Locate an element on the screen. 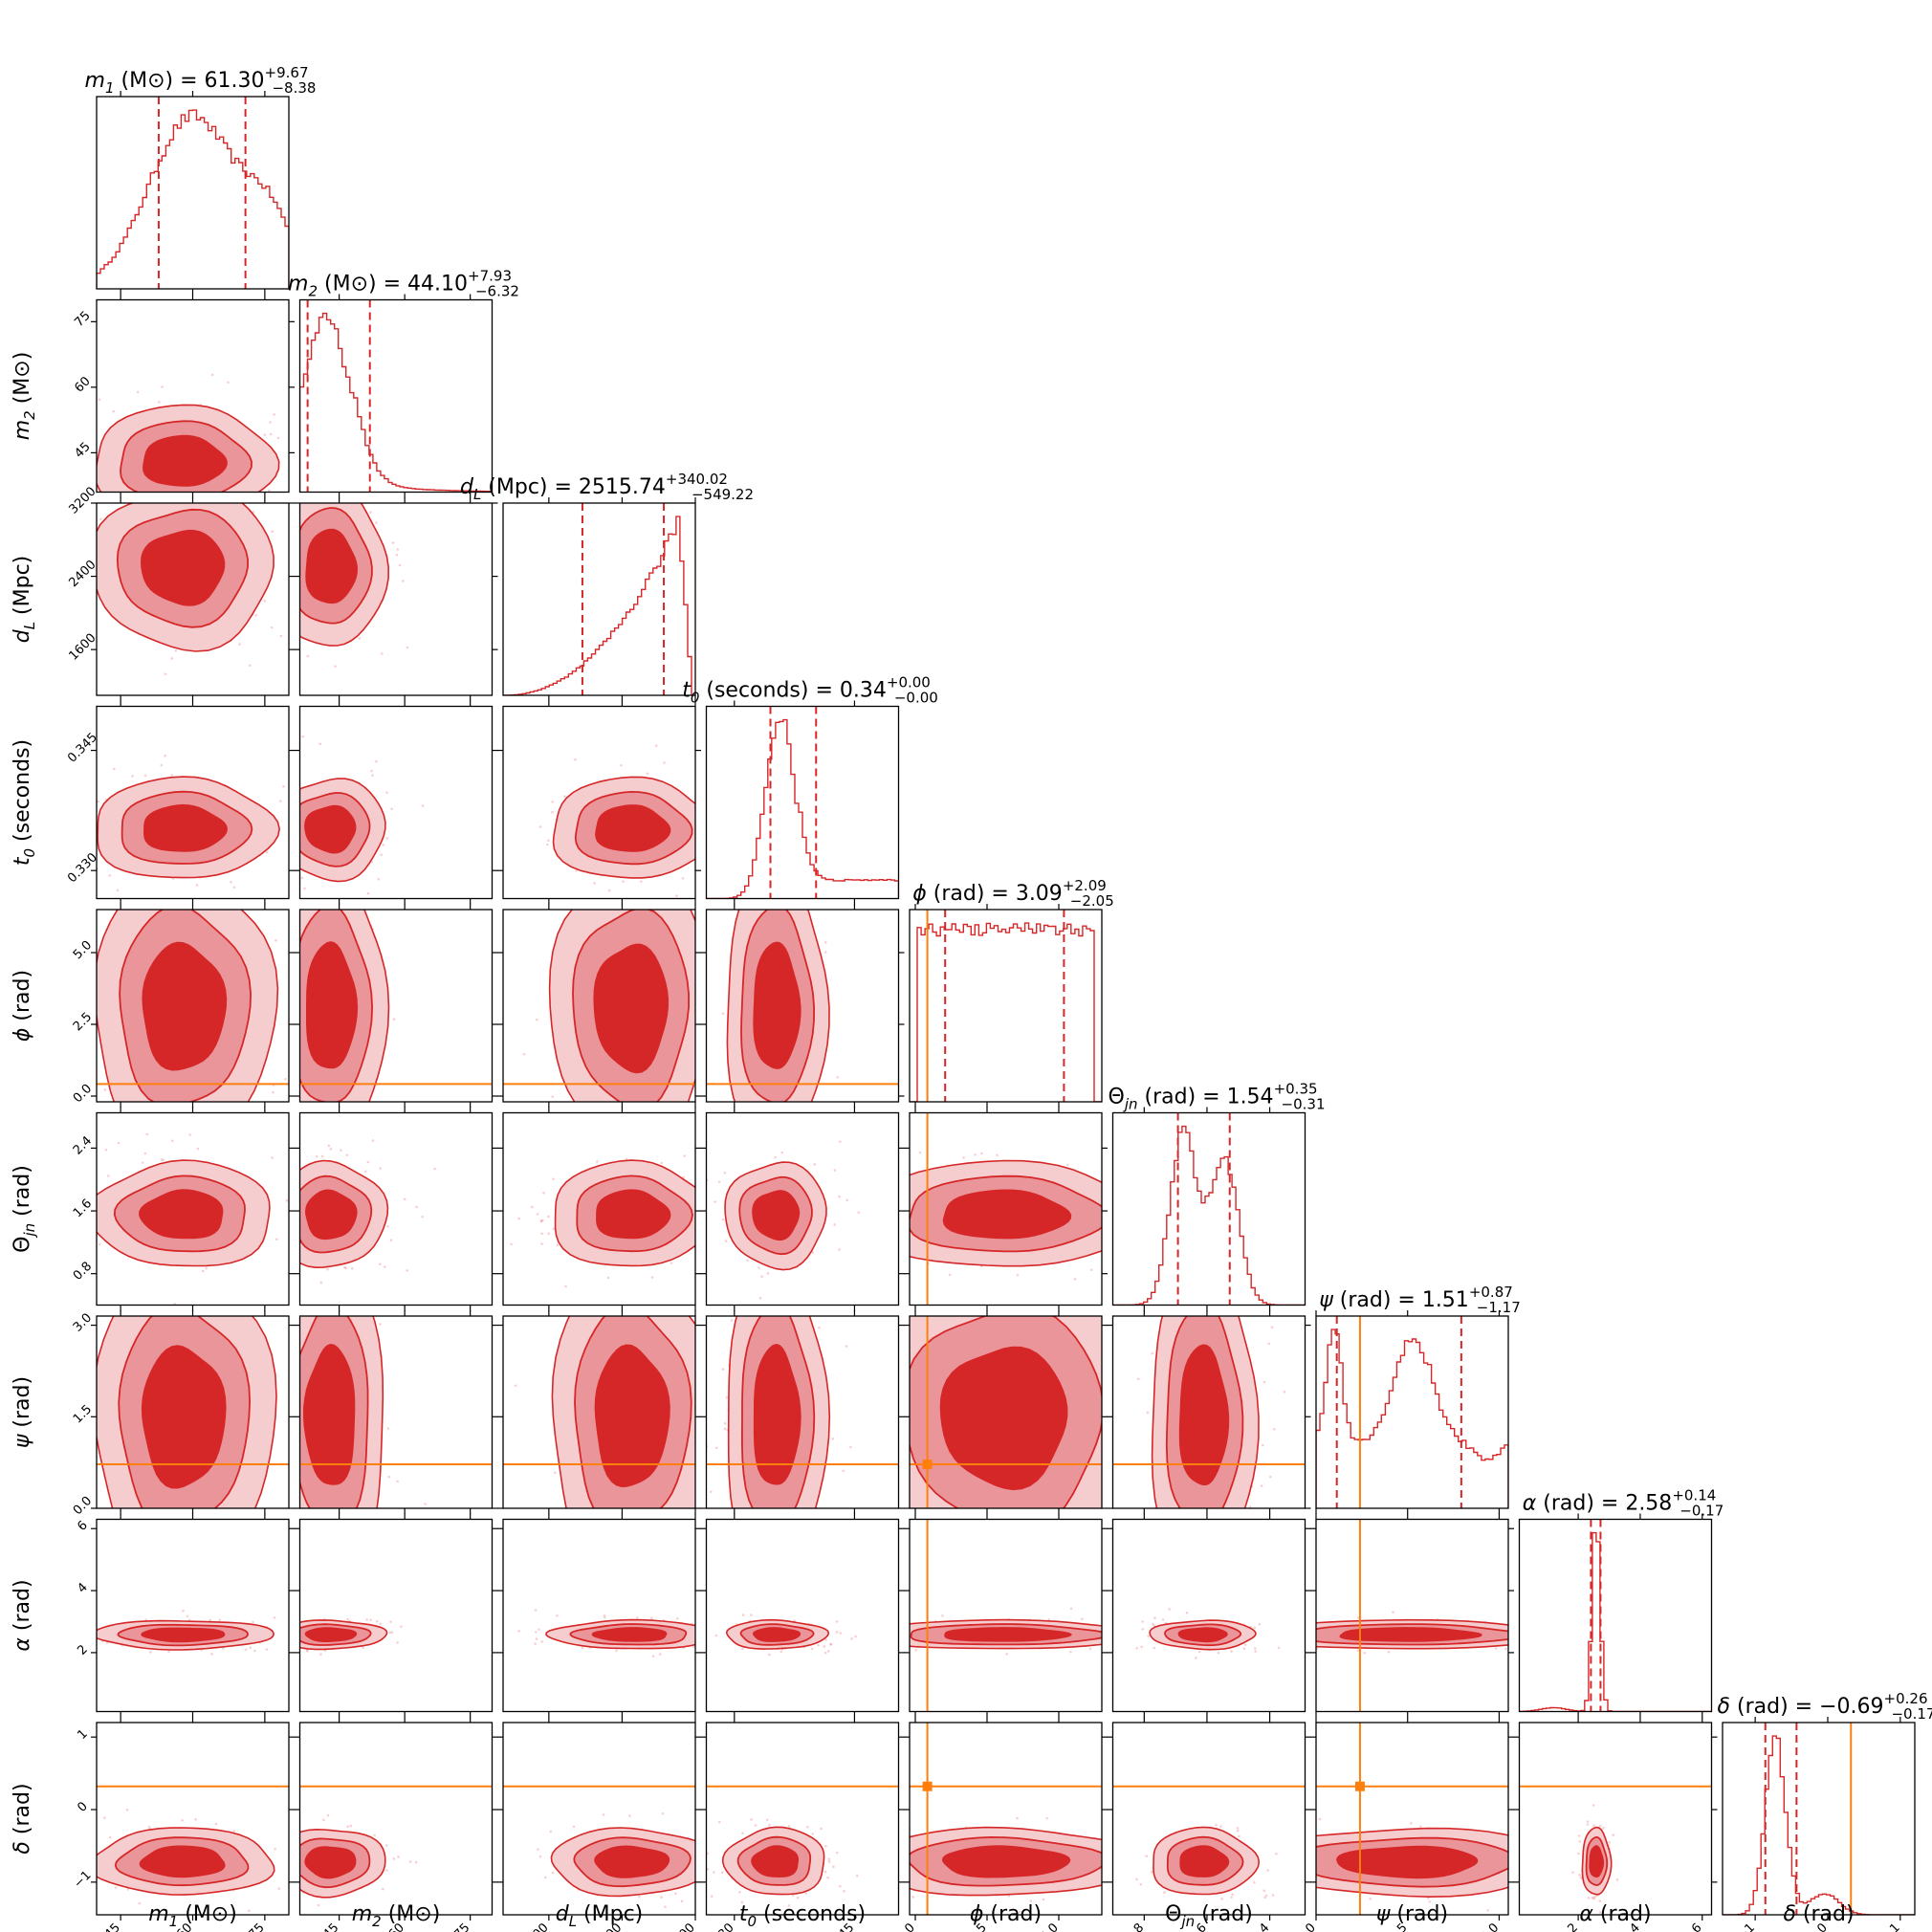 The width and height of the screenshot is (1932, 1932). contour-panel-dL-psi is located at coordinates (599, 1412).